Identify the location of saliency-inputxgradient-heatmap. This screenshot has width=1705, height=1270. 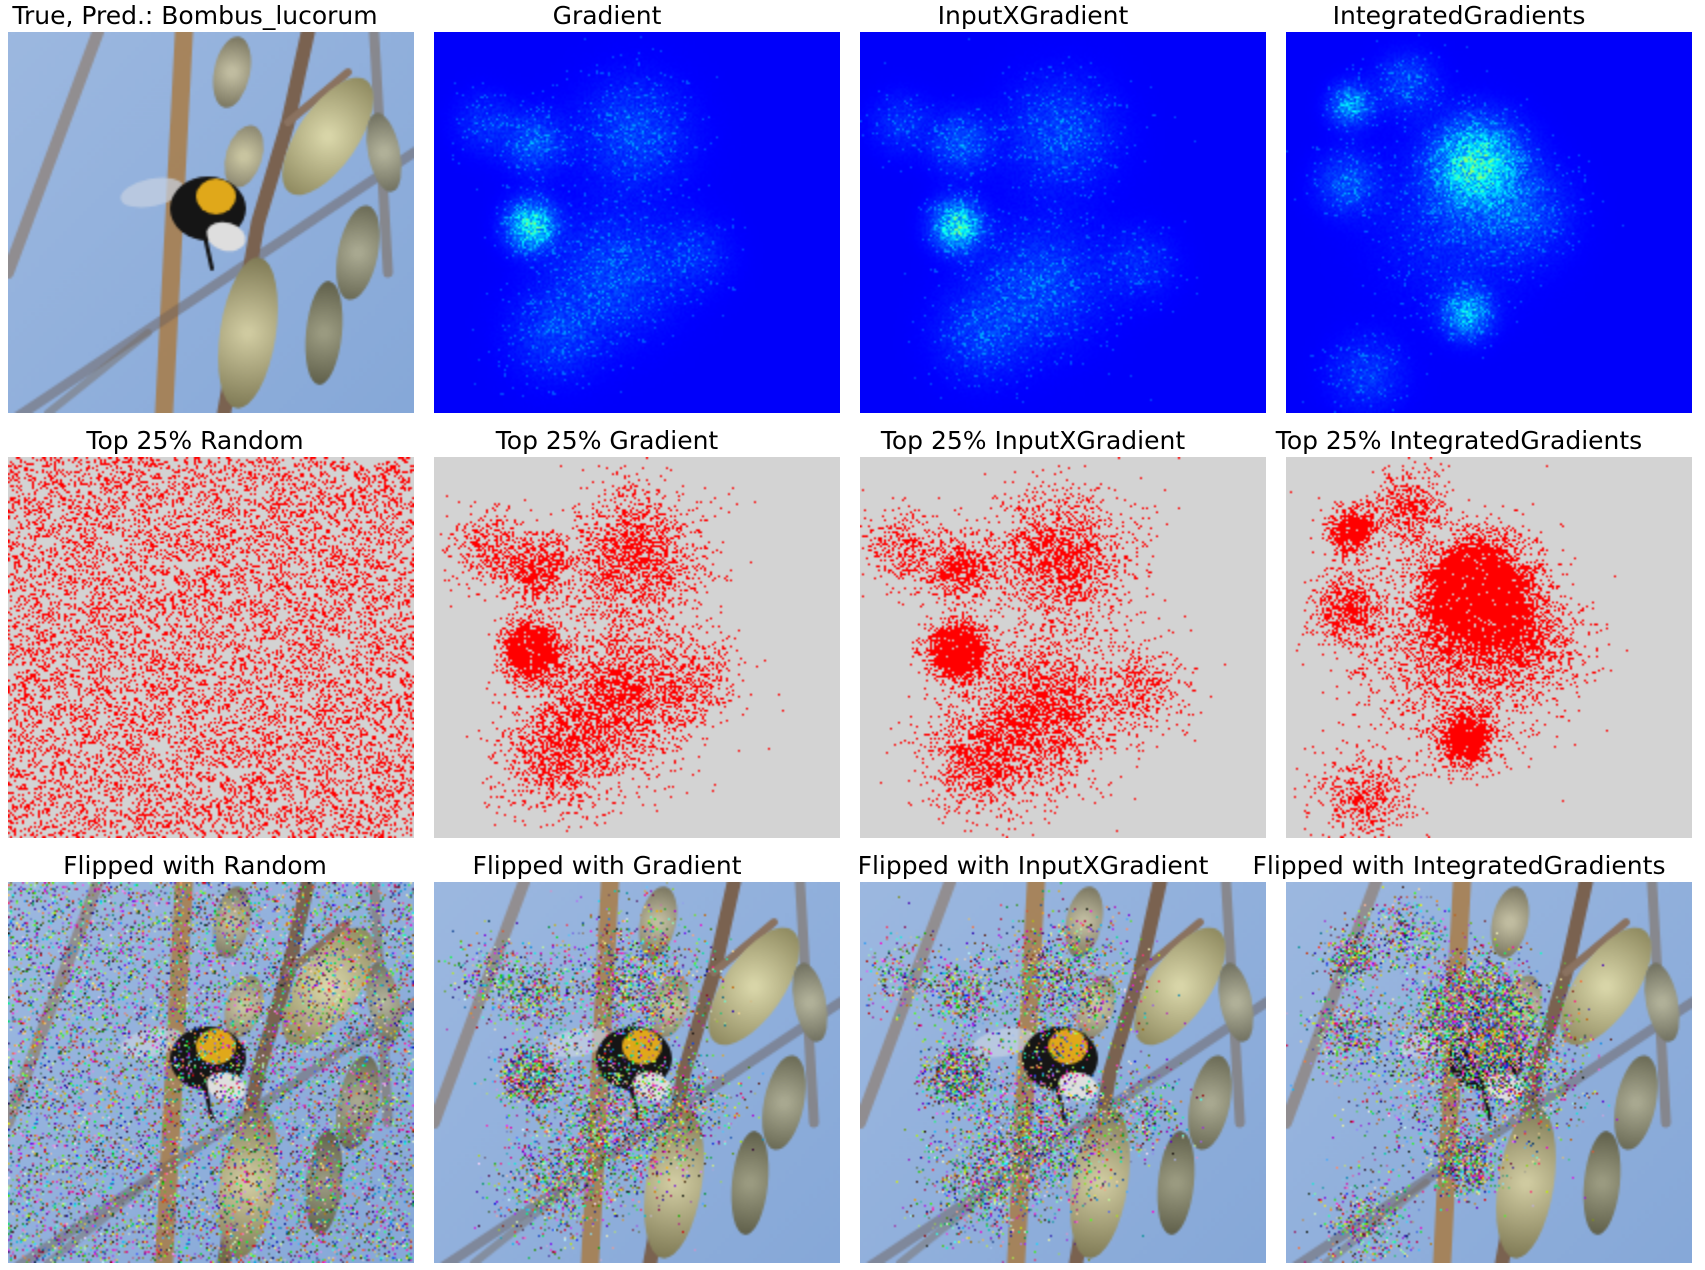
(1063, 222).